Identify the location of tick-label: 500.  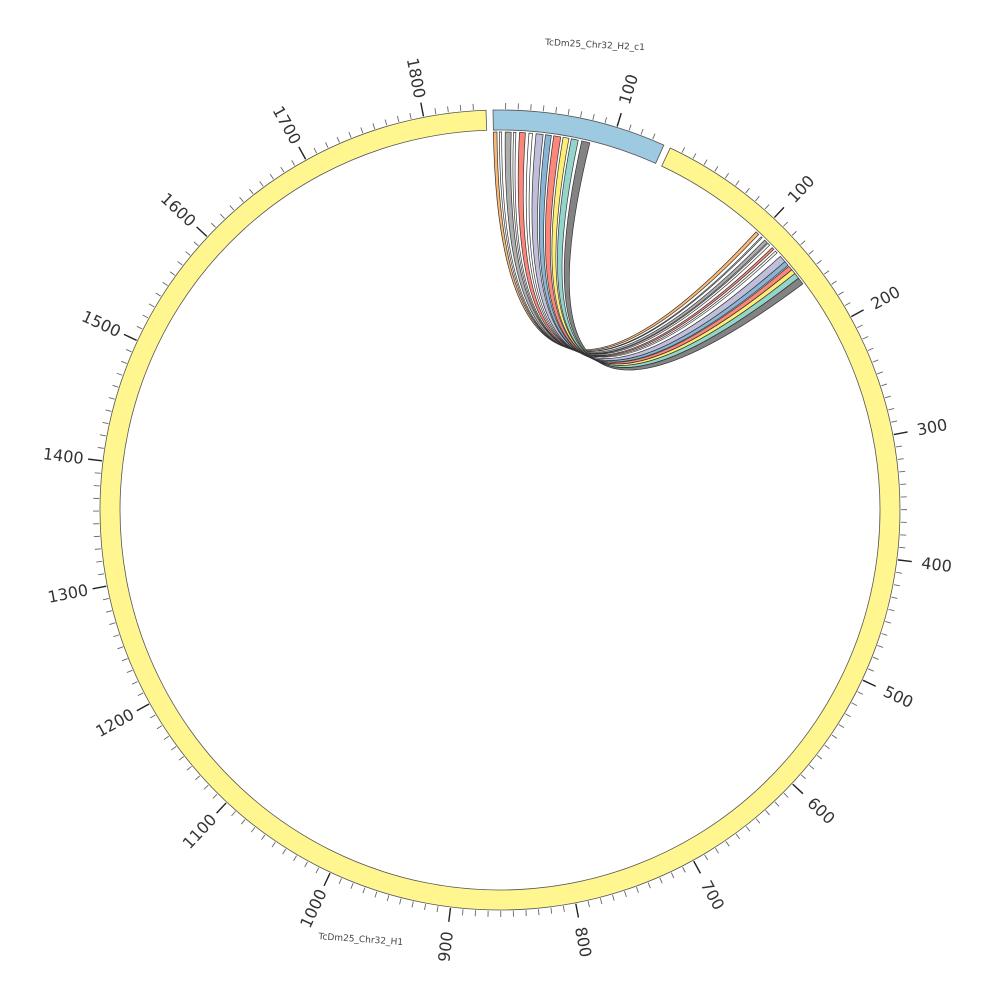
(898, 697).